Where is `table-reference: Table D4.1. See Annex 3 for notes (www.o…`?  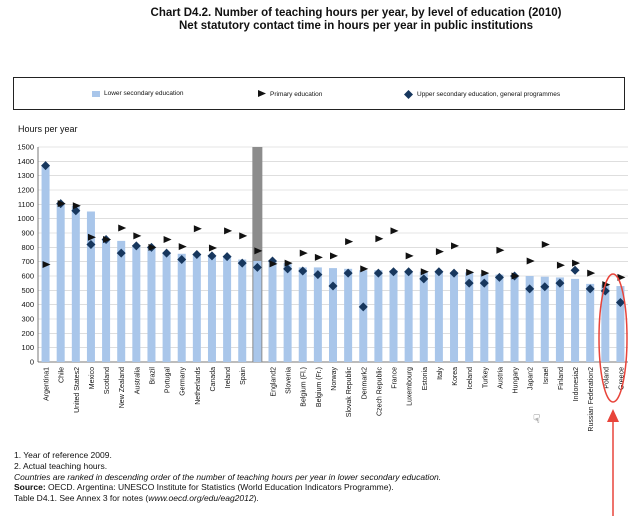 table-reference: Table D4.1. See Annex 3 for notes (www.o… is located at coordinates (239, 498).